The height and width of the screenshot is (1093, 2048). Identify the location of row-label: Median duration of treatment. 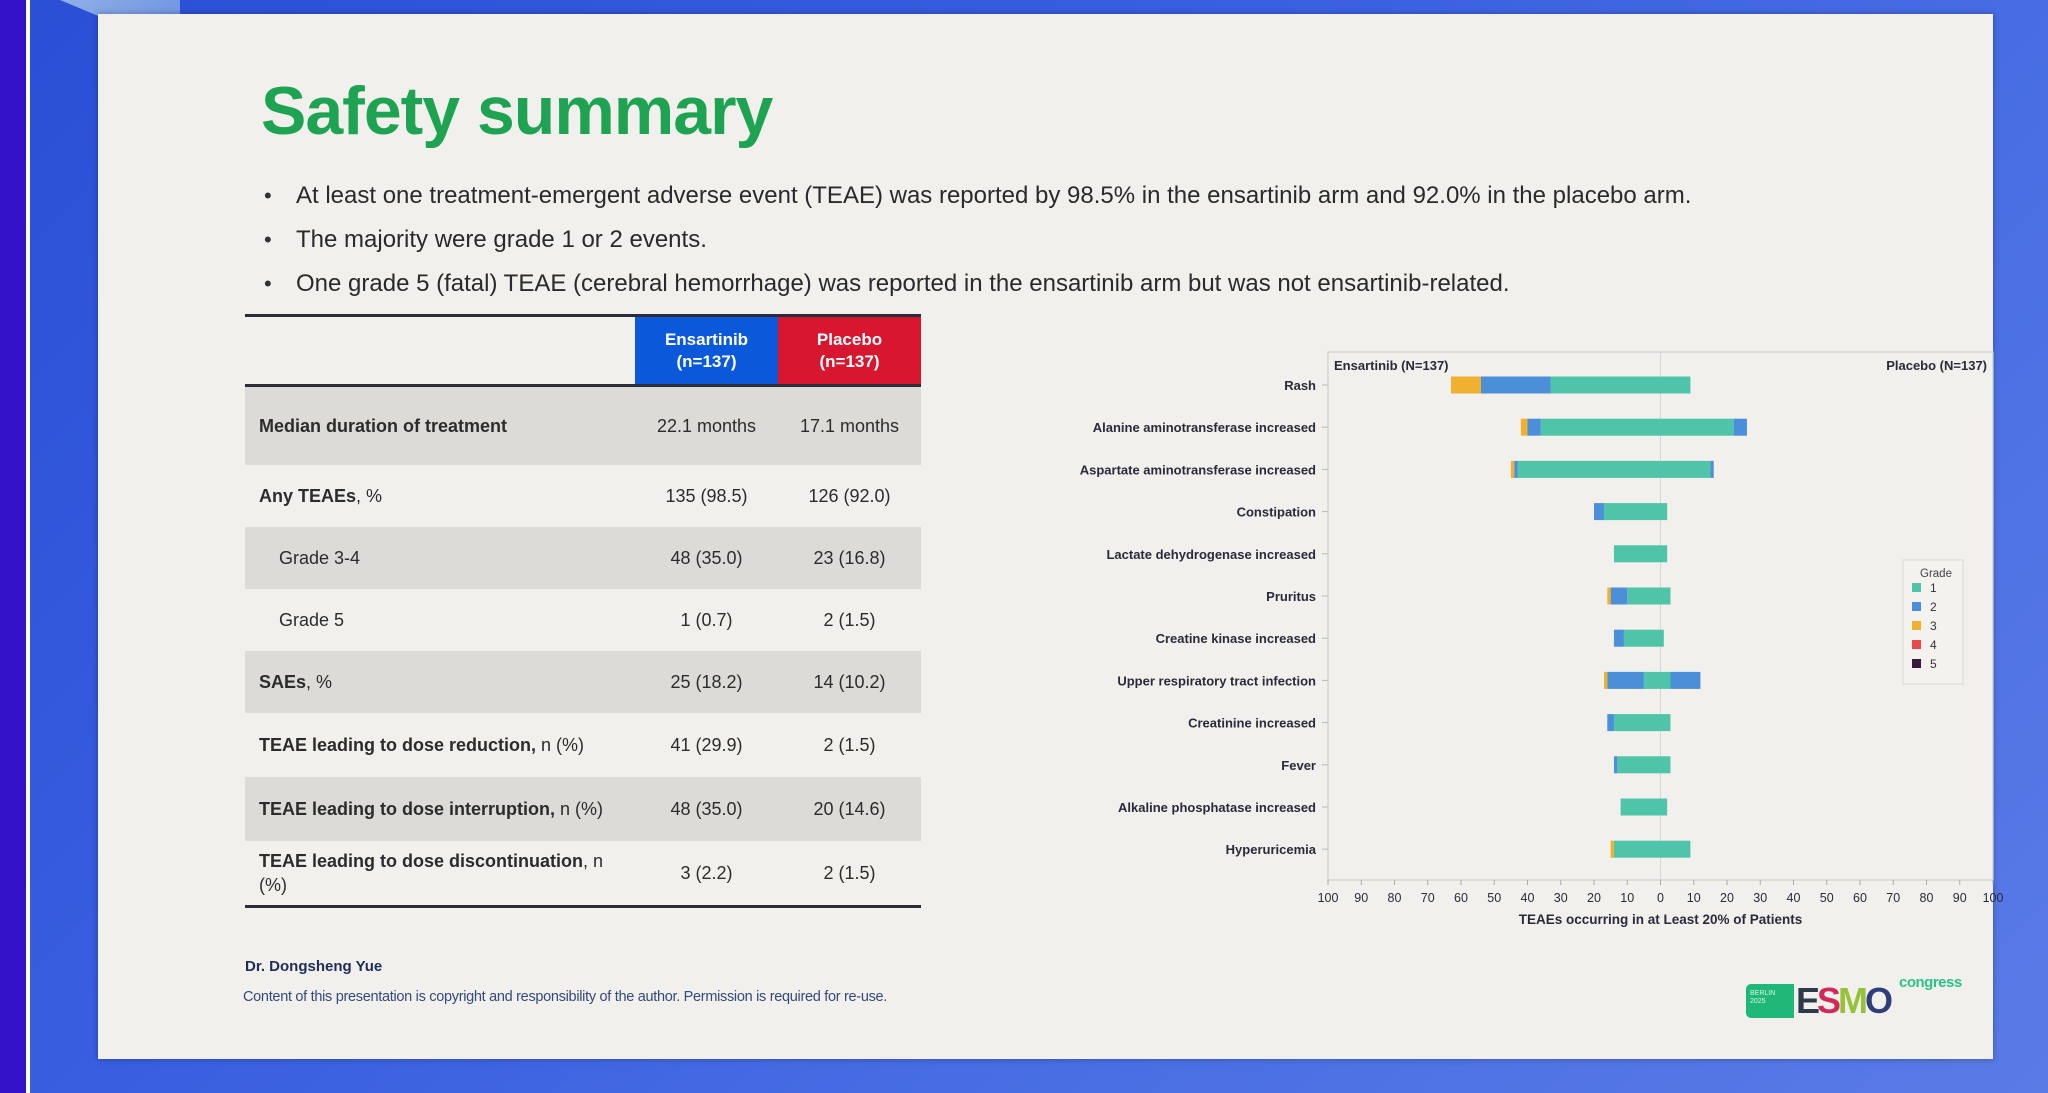
(383, 426).